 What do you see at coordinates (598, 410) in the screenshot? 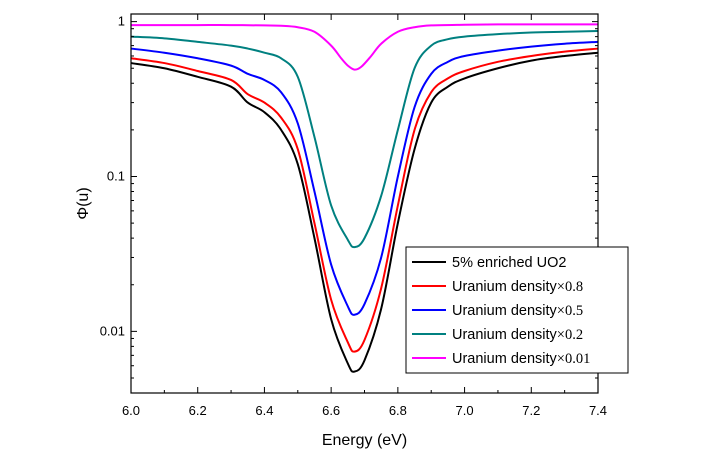
I see `x-tick-label: 7.4` at bounding box center [598, 410].